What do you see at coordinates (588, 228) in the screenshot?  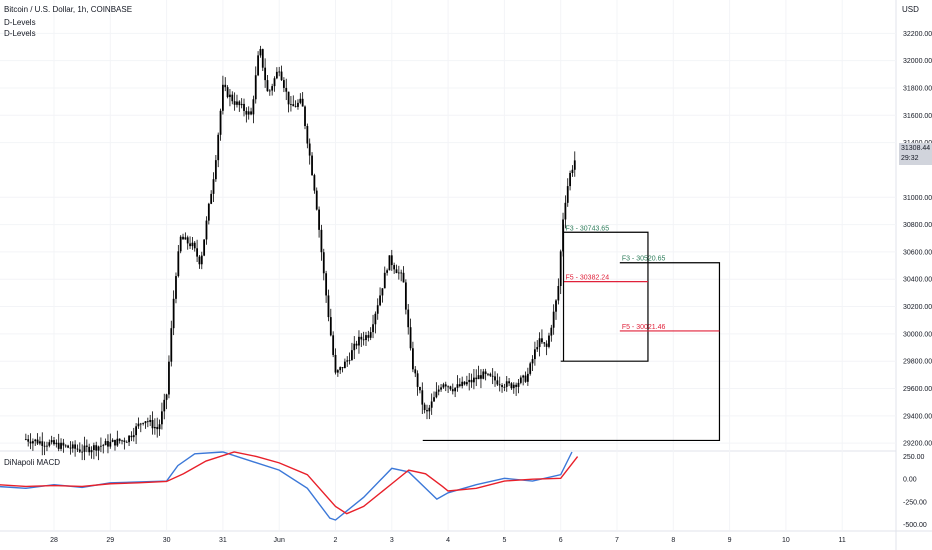 I see `fib-label: F3 - 30743.65` at bounding box center [588, 228].